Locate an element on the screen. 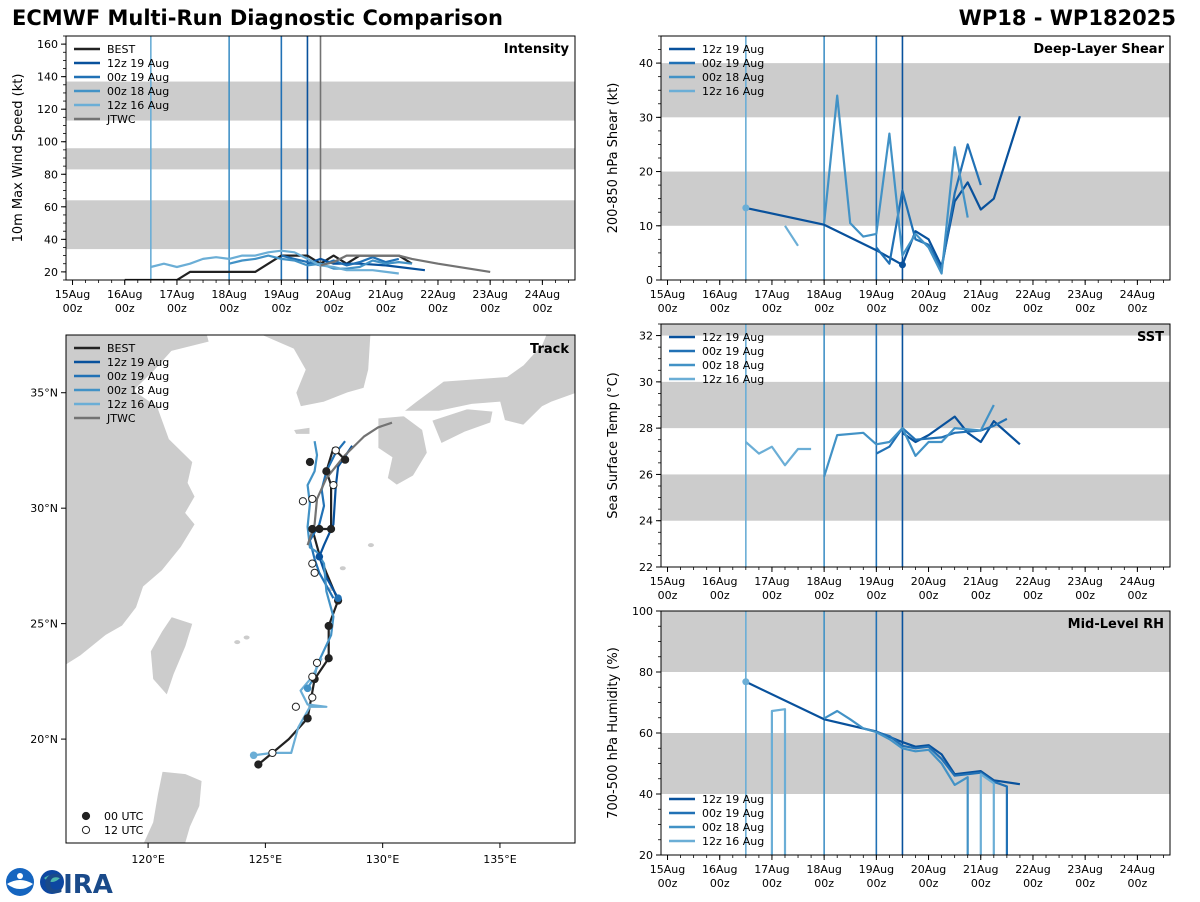 The width and height of the screenshot is (1200, 902). track-series-12z-16-aug is located at coordinates (290, 707).